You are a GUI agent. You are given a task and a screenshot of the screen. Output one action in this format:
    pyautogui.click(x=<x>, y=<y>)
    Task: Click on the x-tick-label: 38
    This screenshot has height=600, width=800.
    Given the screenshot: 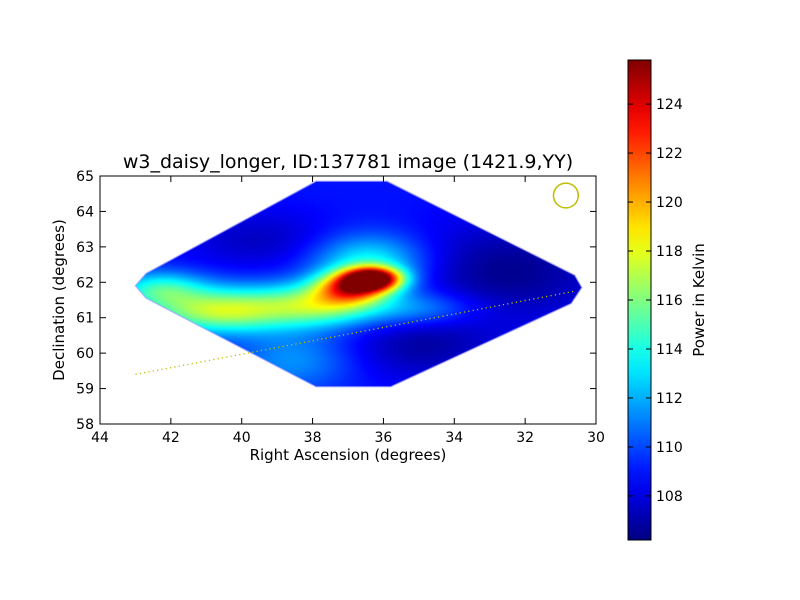 What is the action you would take?
    pyautogui.click(x=313, y=438)
    